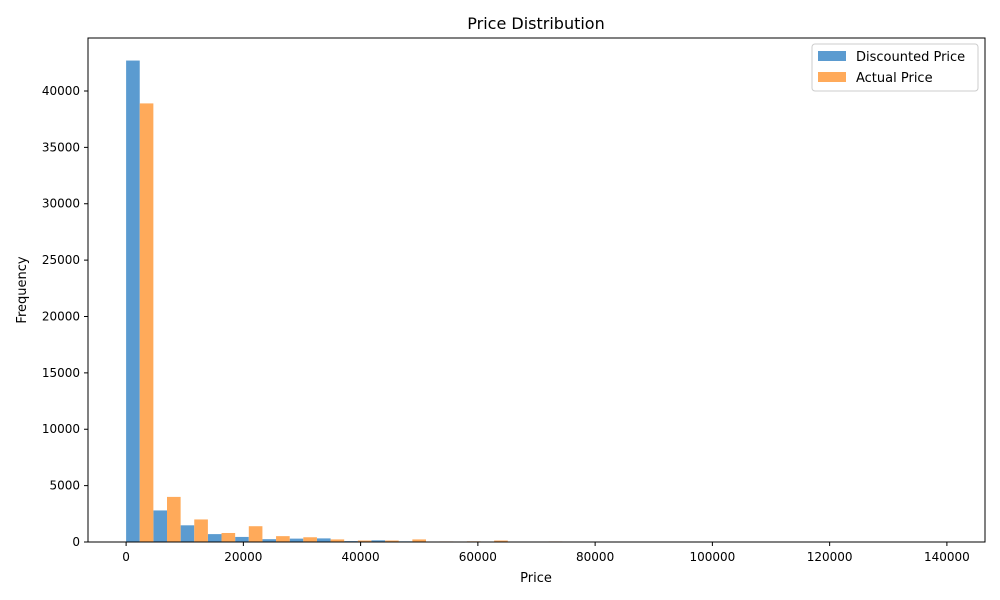  I want to click on x-tick-label: 120000, so click(830, 557).